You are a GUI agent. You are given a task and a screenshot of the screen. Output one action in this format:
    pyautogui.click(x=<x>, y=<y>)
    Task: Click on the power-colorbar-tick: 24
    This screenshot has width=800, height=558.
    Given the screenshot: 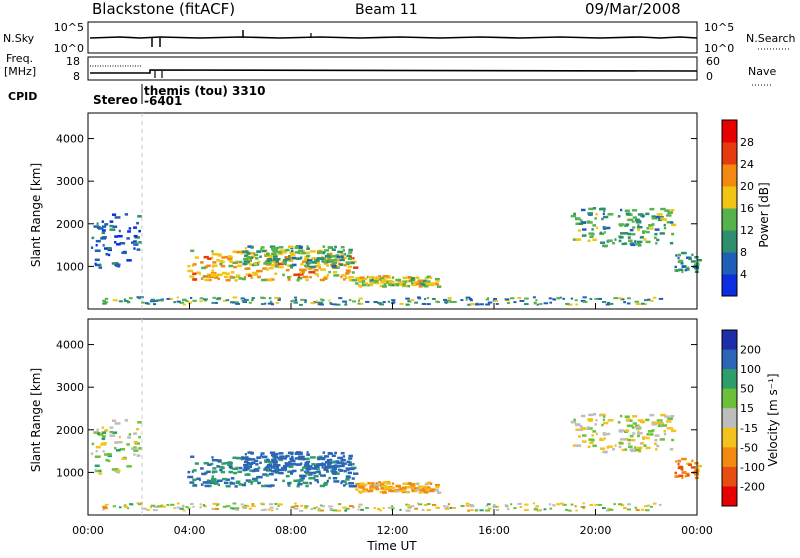 What is the action you would take?
    pyautogui.click(x=747, y=164)
    